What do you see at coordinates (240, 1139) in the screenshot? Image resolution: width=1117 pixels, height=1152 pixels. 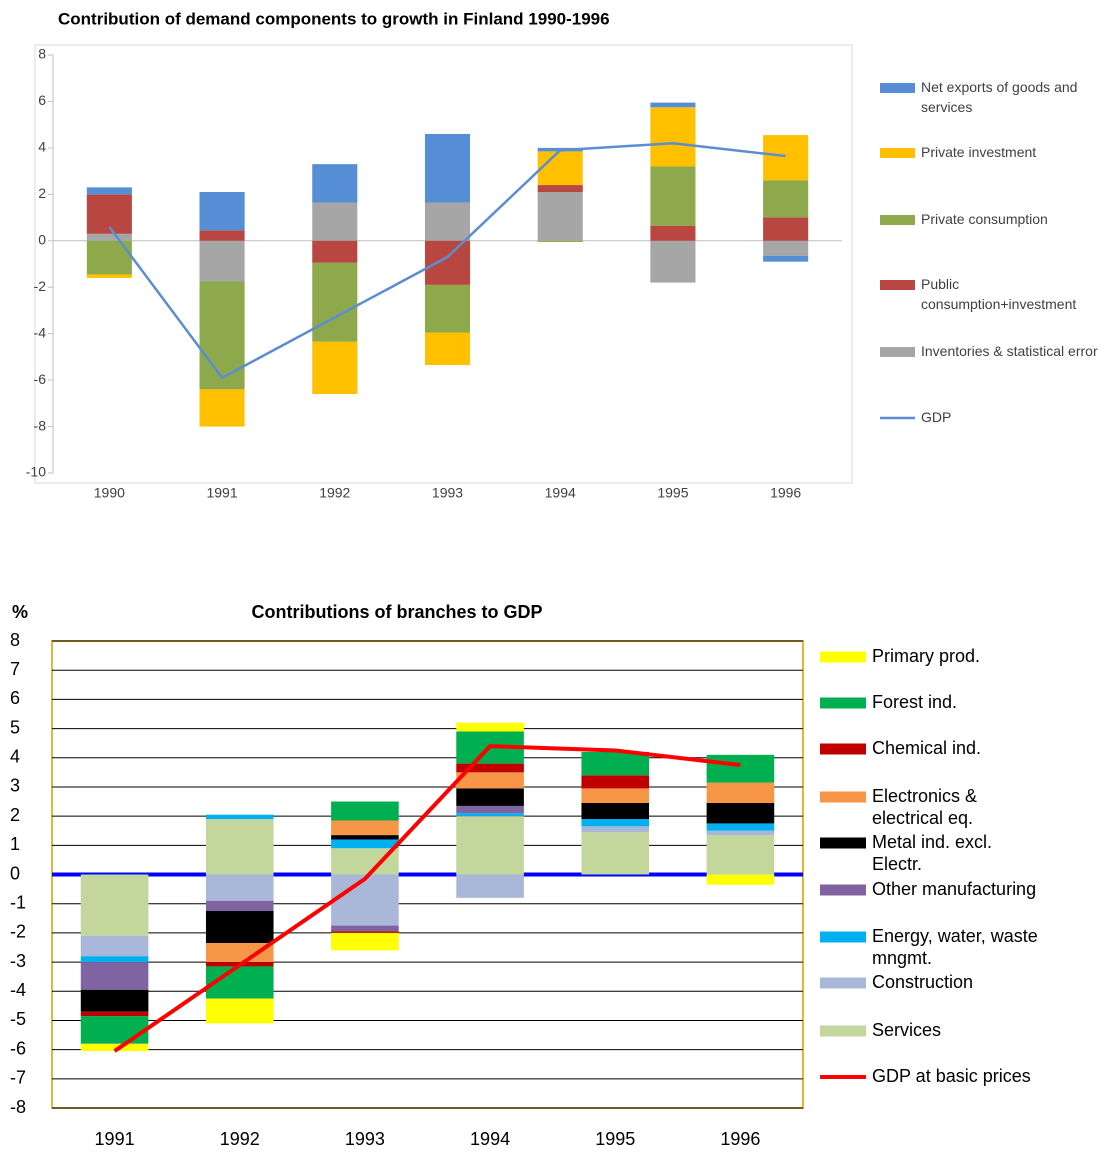 I see `x-tick-label: 1992` at bounding box center [240, 1139].